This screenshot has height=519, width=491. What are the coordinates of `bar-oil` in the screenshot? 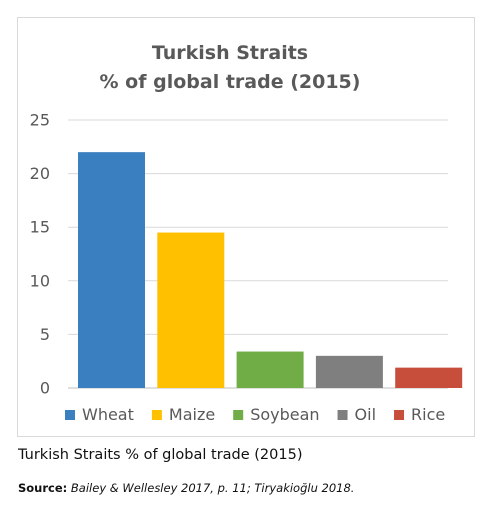 It's located at (349, 371).